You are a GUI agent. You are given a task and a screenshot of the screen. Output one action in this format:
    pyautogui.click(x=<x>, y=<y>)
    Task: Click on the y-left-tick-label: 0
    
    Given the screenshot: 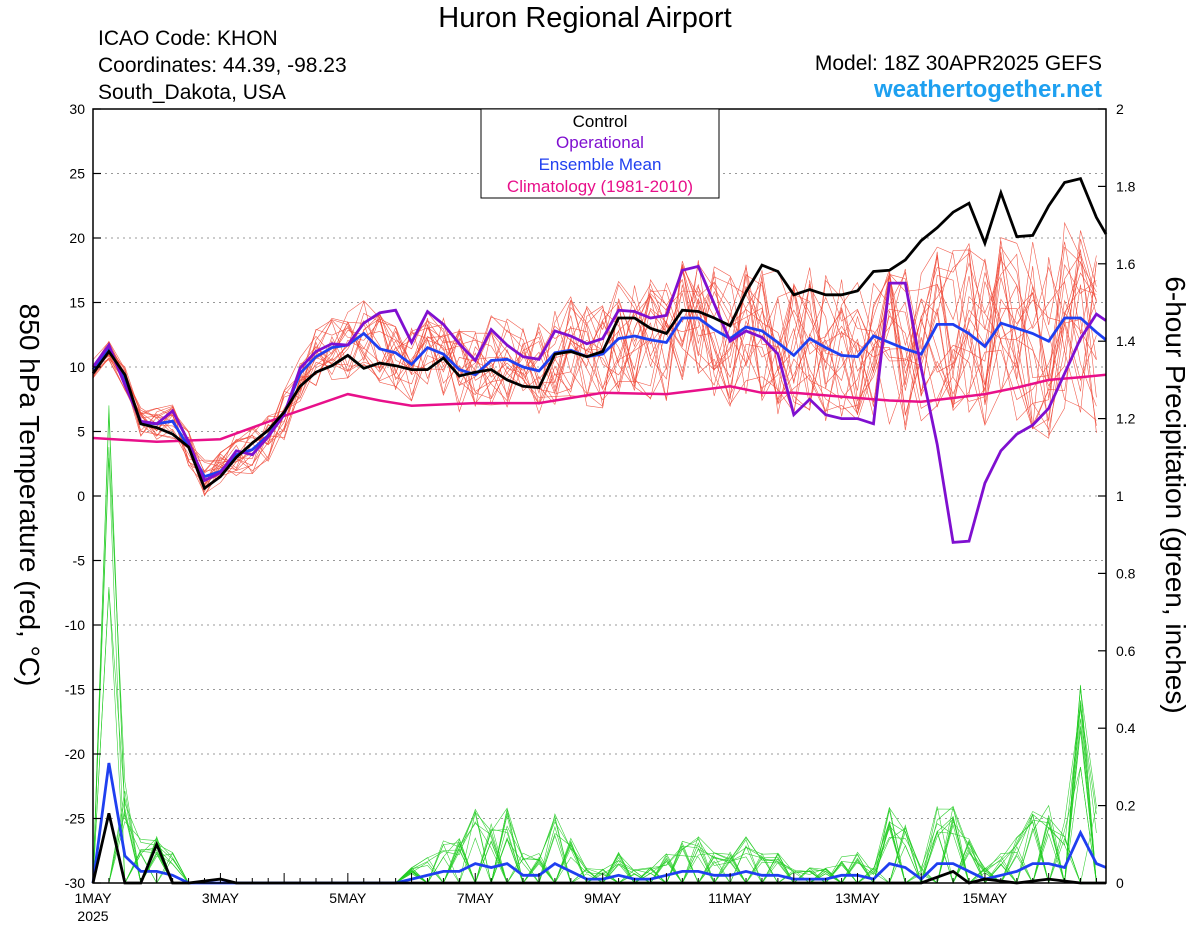 What is the action you would take?
    pyautogui.click(x=81, y=496)
    